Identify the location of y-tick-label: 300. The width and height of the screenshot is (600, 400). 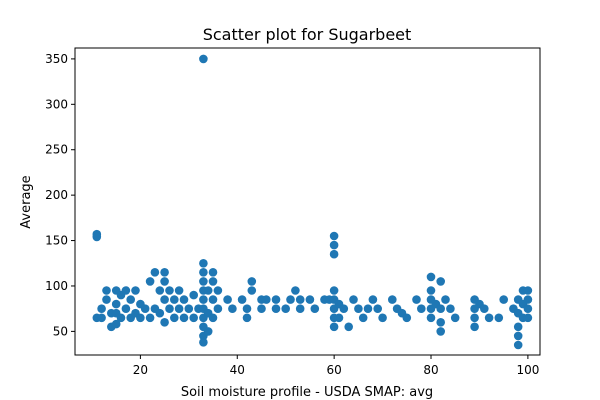
(56, 104).